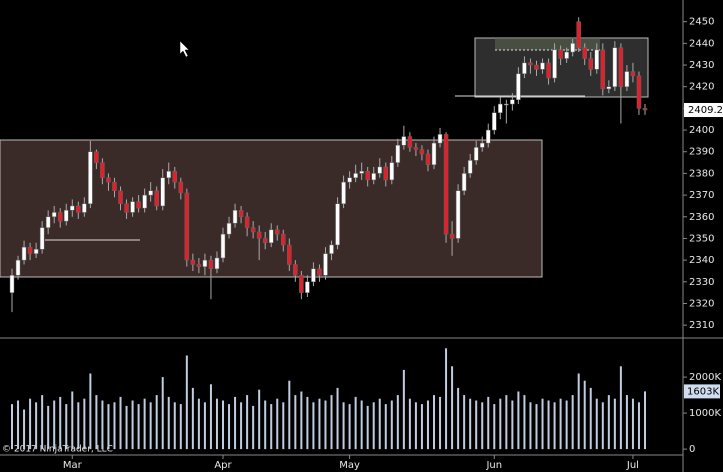 Image resolution: width=723 pixels, height=472 pixels. Describe the element at coordinates (701, 303) in the screenshot. I see `y-tick-label: 2320` at that location.